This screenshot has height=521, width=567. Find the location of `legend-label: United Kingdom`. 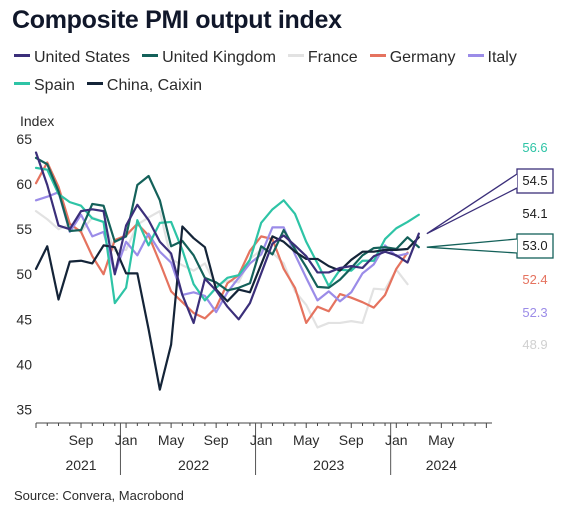

legend-label: United Kingdom is located at coordinates (219, 57).